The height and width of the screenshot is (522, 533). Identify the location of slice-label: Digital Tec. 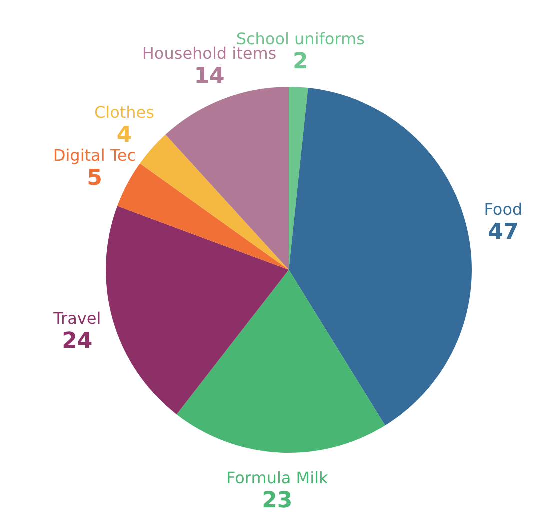
(94, 155).